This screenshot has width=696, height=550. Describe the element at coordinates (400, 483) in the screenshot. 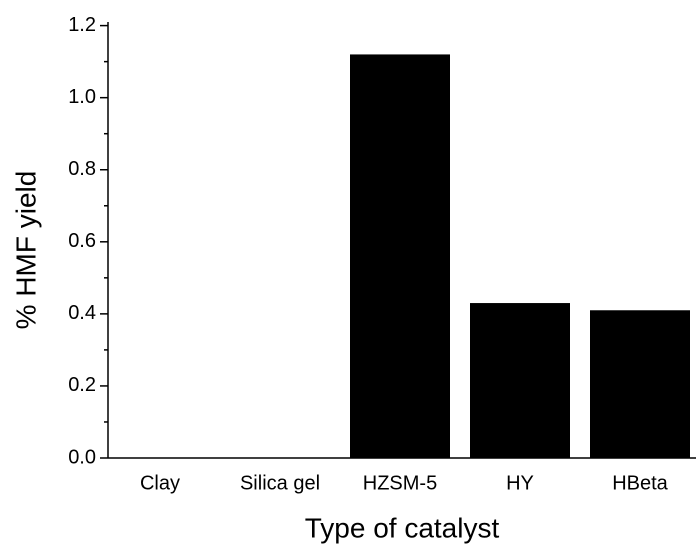

I see `x-tick-label: HZSM-5` at that location.